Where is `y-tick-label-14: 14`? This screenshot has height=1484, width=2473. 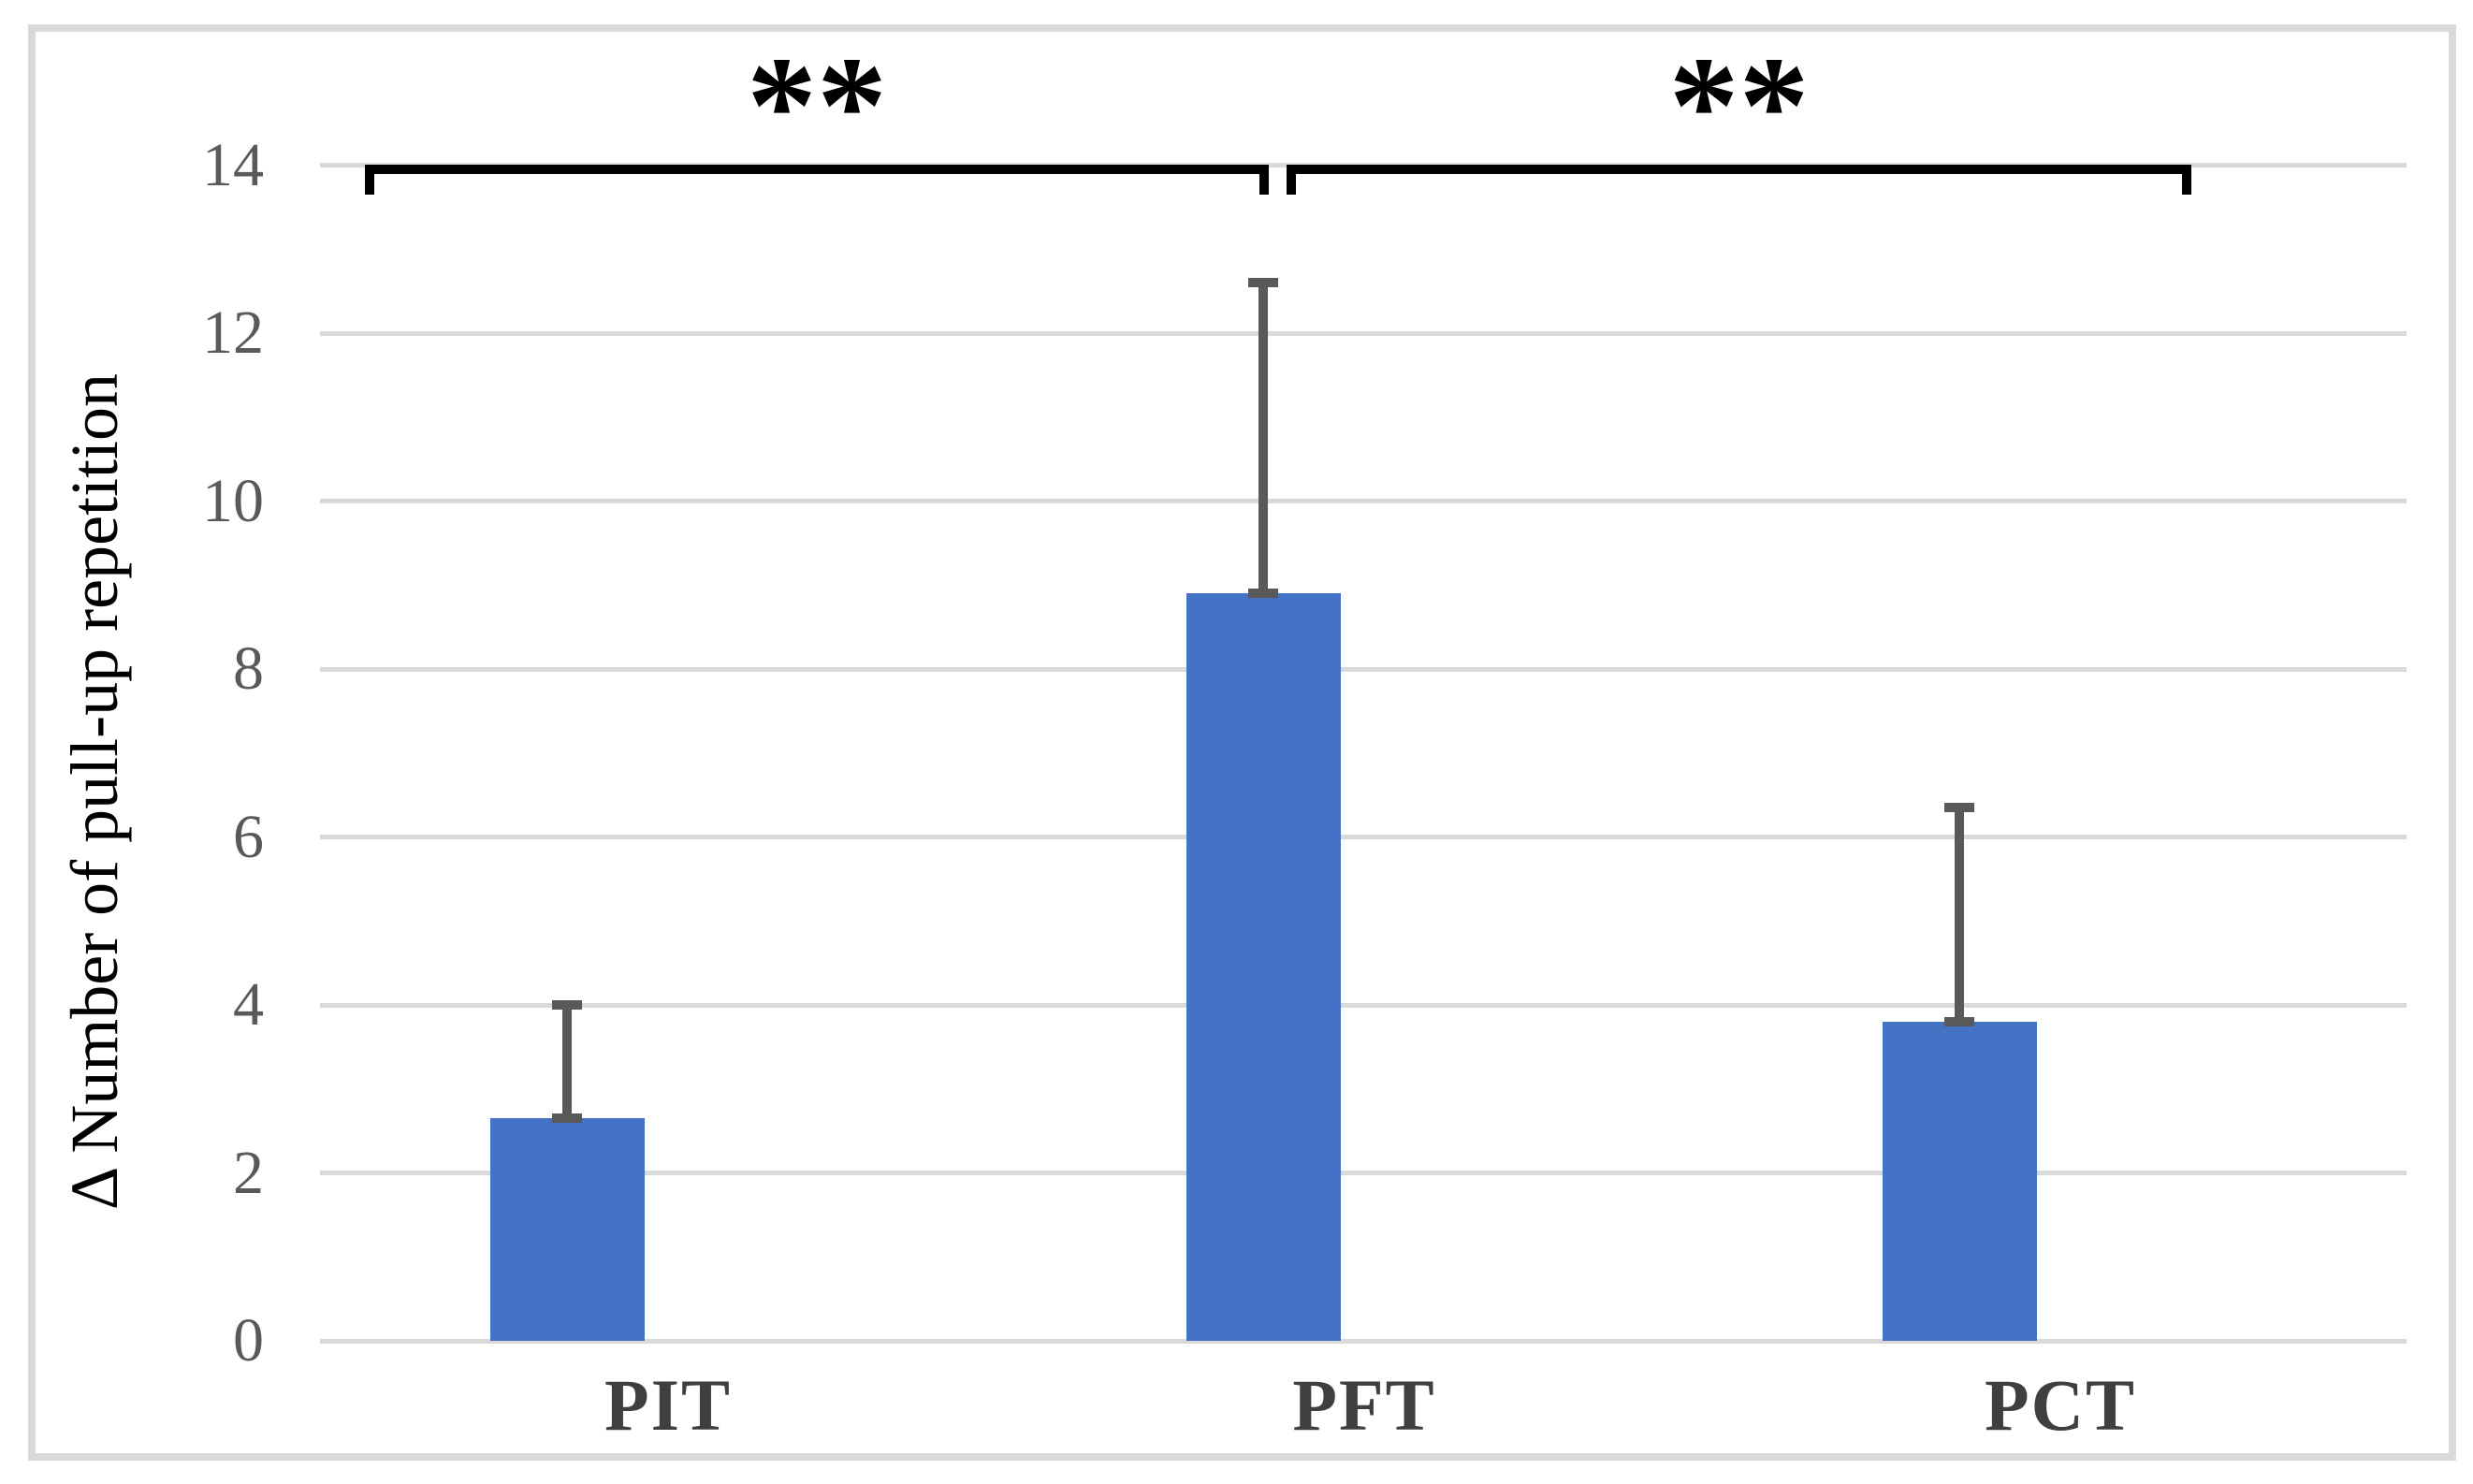
y-tick-label-14: 14 is located at coordinates (233, 164).